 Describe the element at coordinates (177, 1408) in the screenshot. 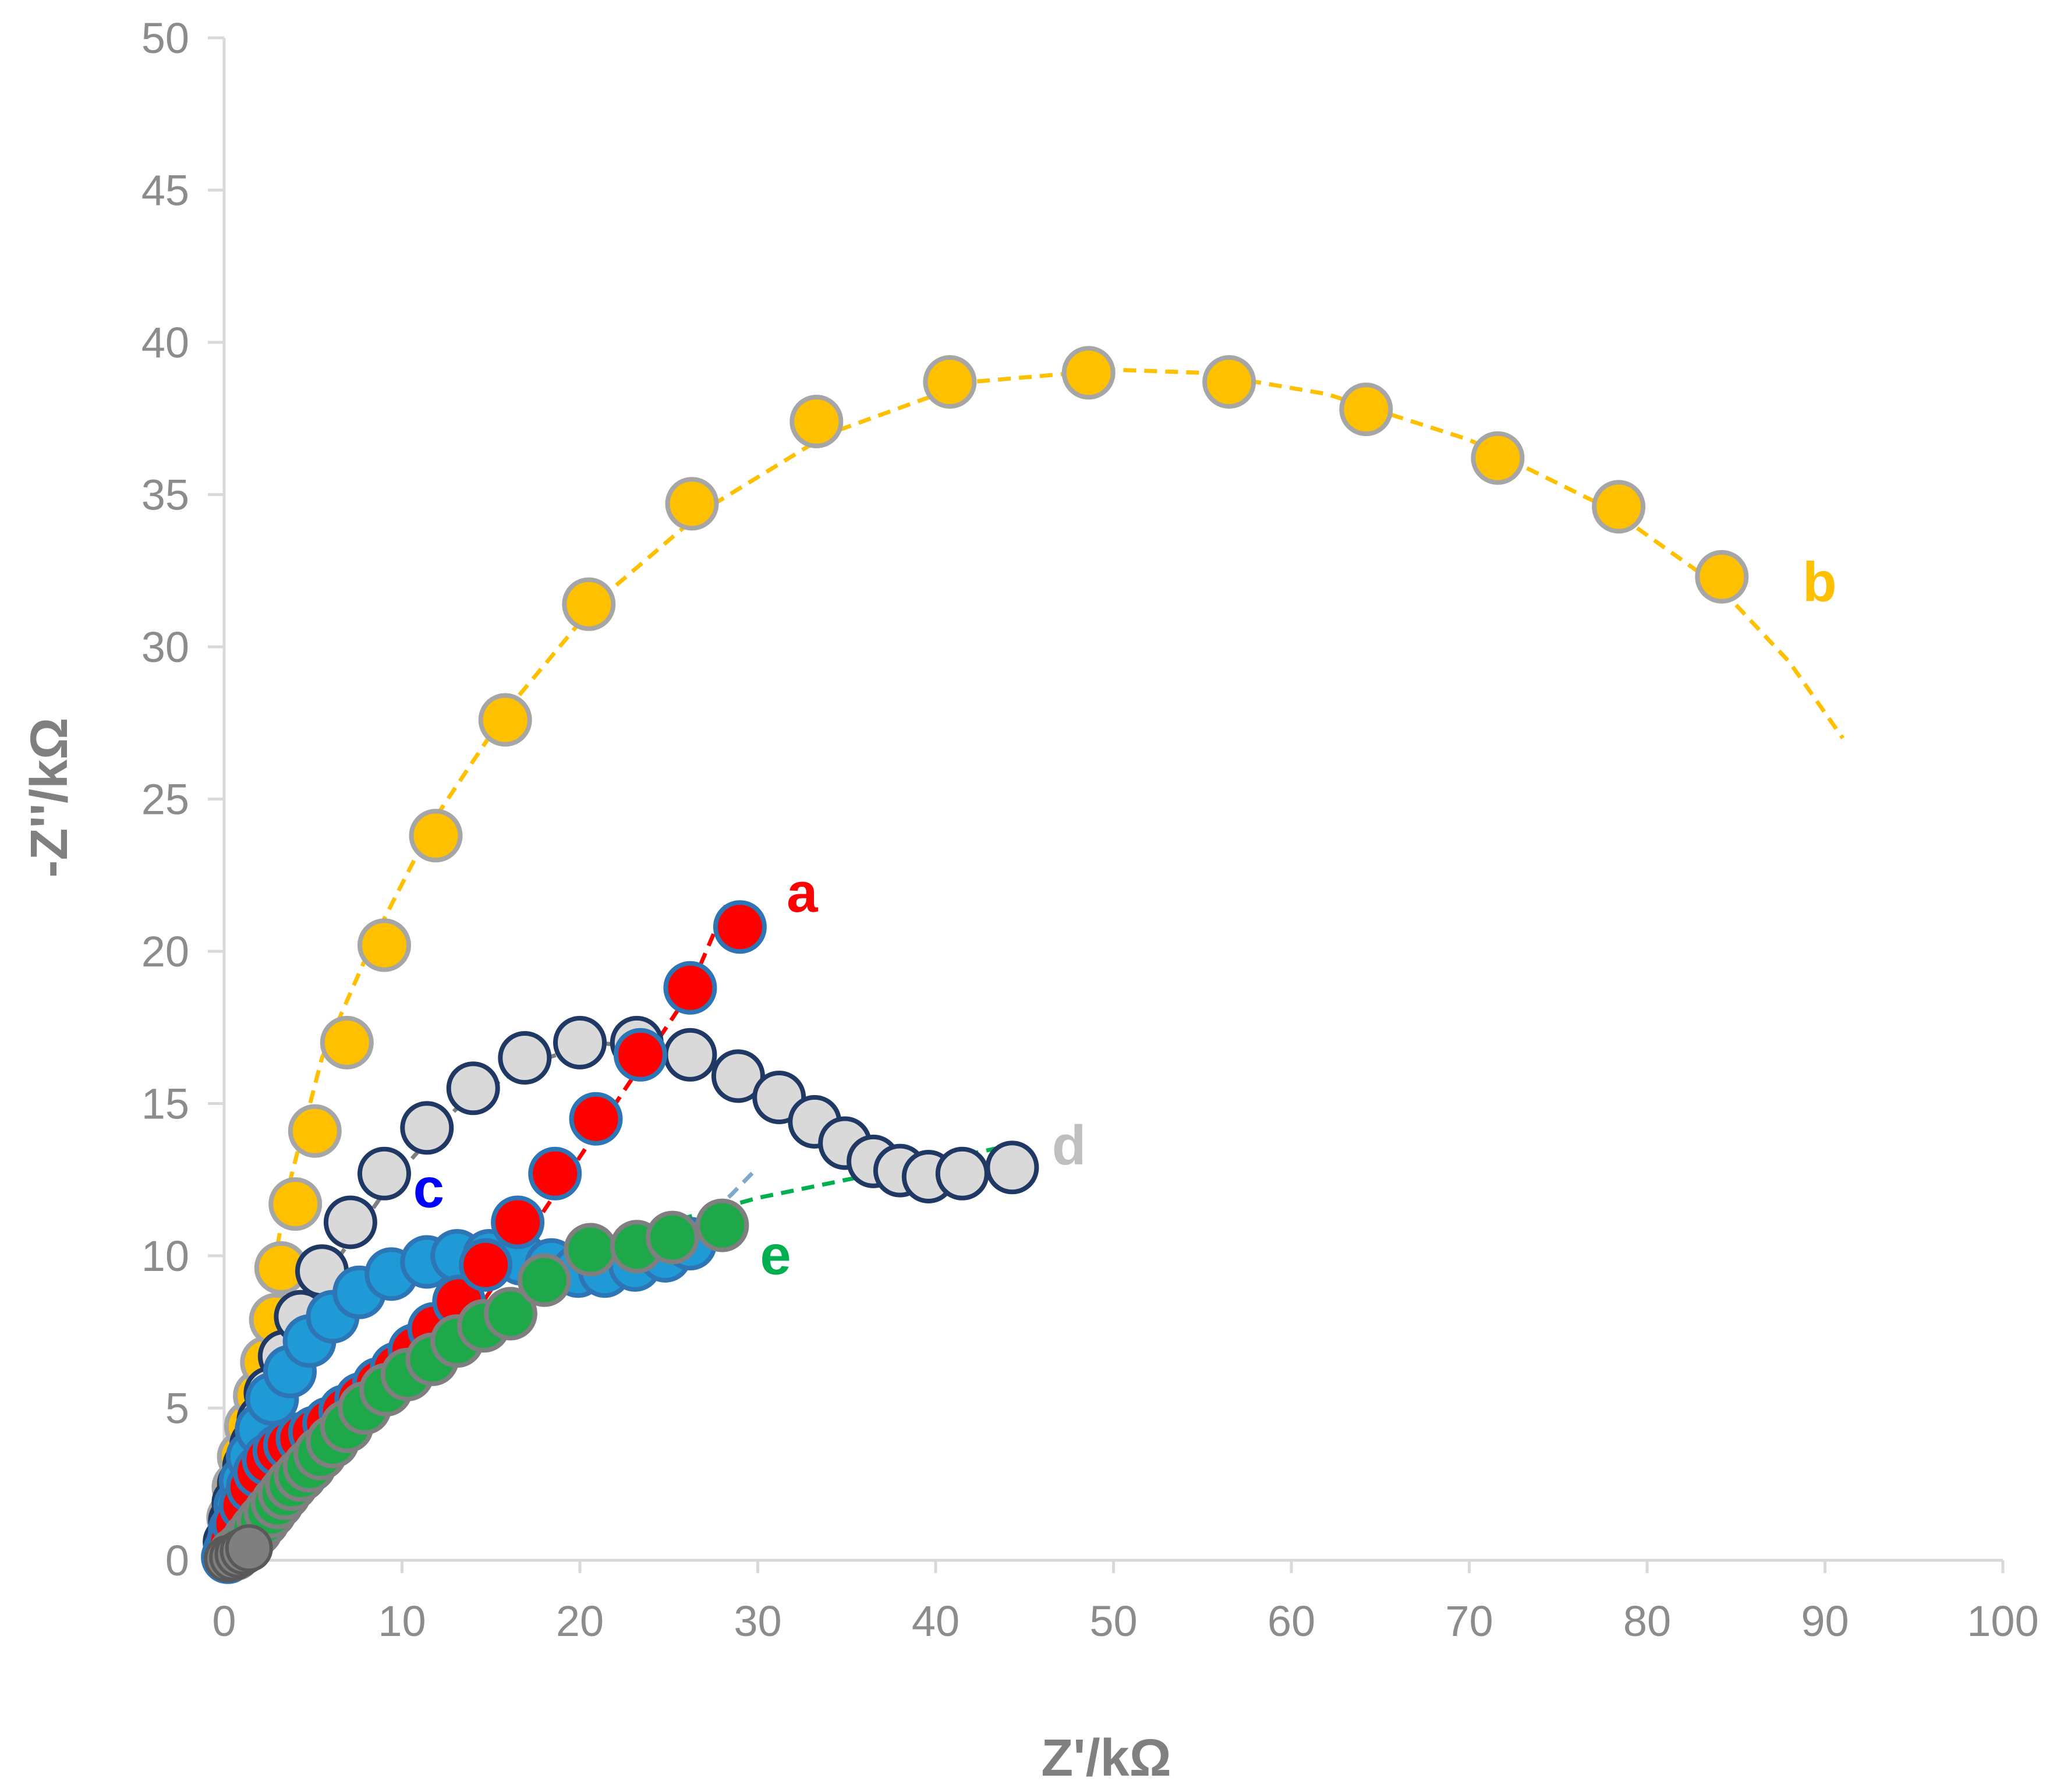

I see `y-tick-label: 5` at that location.